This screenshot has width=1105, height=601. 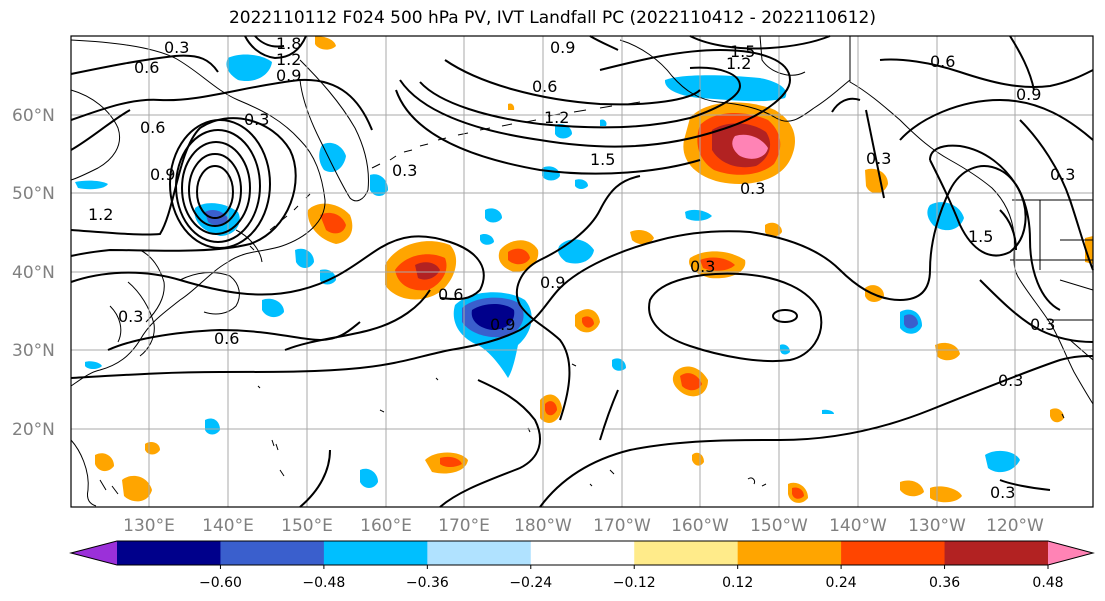 What do you see at coordinates (33, 194) in the screenshot?
I see `lat-label: 50°N` at bounding box center [33, 194].